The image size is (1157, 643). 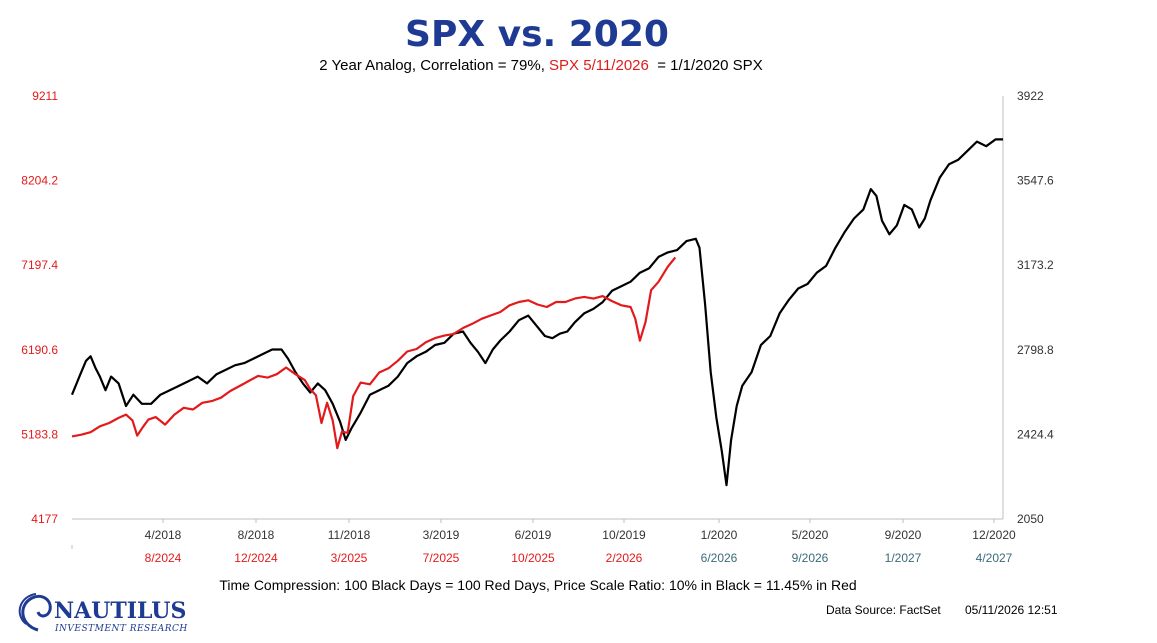 What do you see at coordinates (120, 611) in the screenshot?
I see `logo-name: NAUTILUS` at bounding box center [120, 611].